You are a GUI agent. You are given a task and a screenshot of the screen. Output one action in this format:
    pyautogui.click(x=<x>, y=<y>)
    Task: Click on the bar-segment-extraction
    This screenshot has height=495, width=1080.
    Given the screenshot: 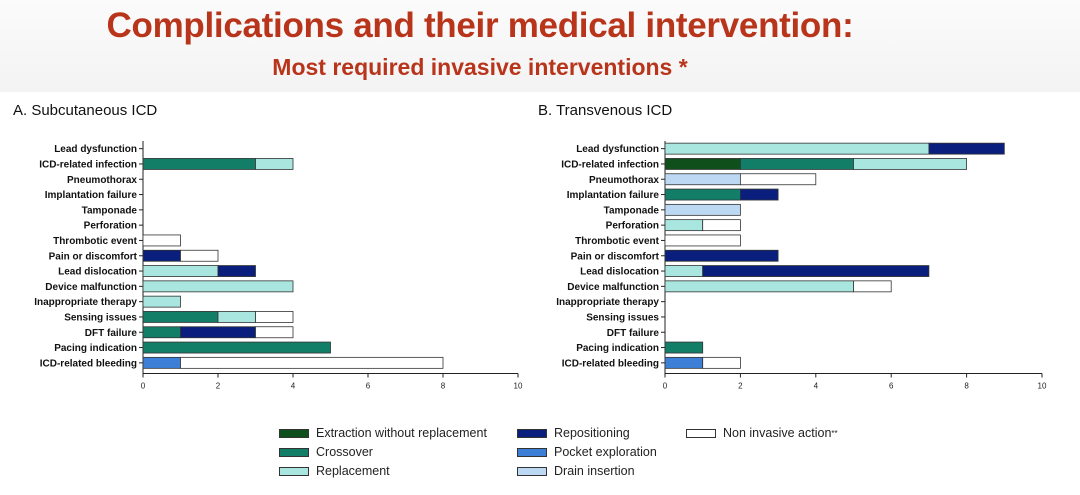 What is the action you would take?
    pyautogui.click(x=702, y=164)
    